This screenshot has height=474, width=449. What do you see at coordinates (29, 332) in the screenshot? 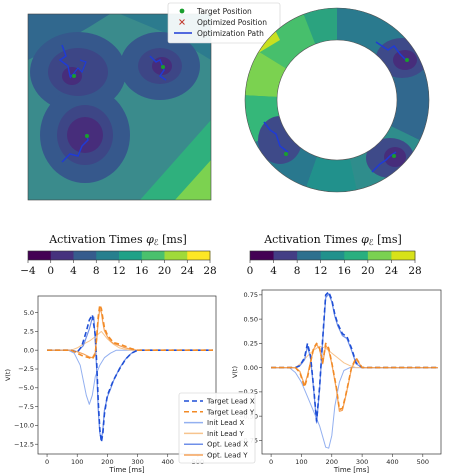
I see `chart-0-ytick-label: 2.5` at bounding box center [29, 332].